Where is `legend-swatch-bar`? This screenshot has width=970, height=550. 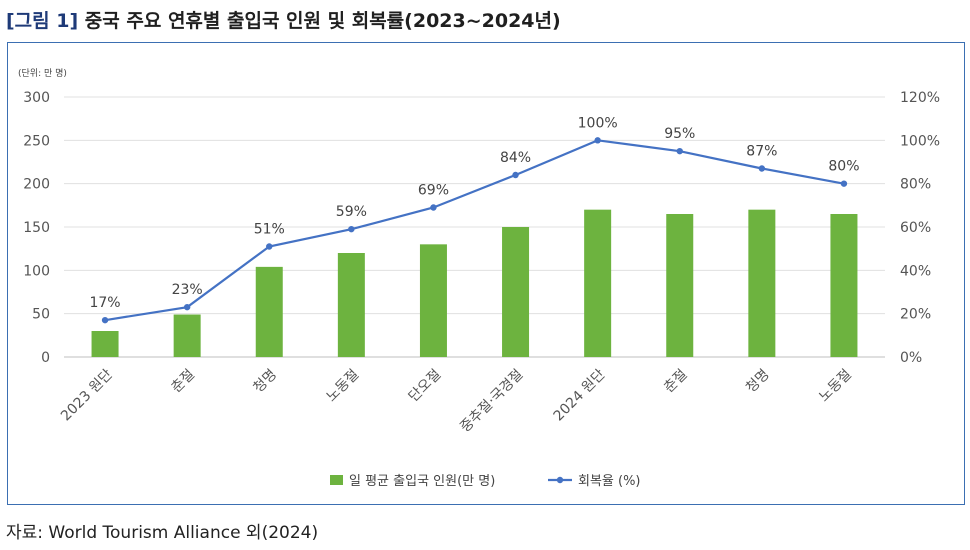
legend-swatch-bar is located at coordinates (336, 480).